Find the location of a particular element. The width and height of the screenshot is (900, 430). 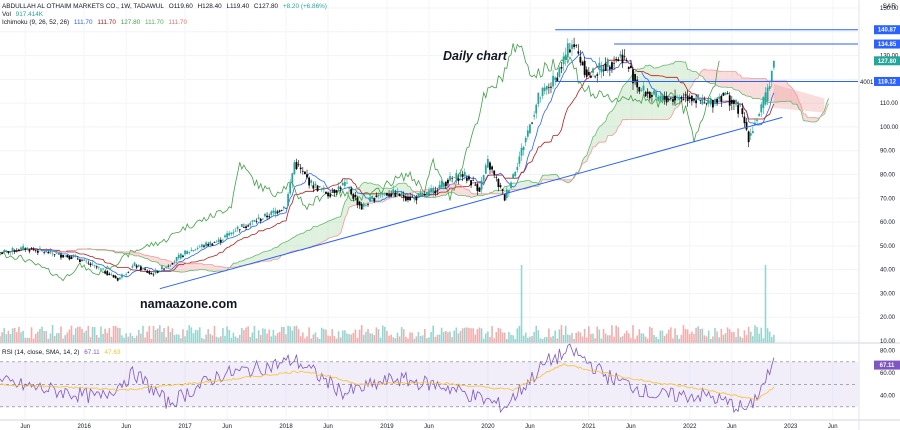

x-tick-label: 2018 is located at coordinates (286, 427).